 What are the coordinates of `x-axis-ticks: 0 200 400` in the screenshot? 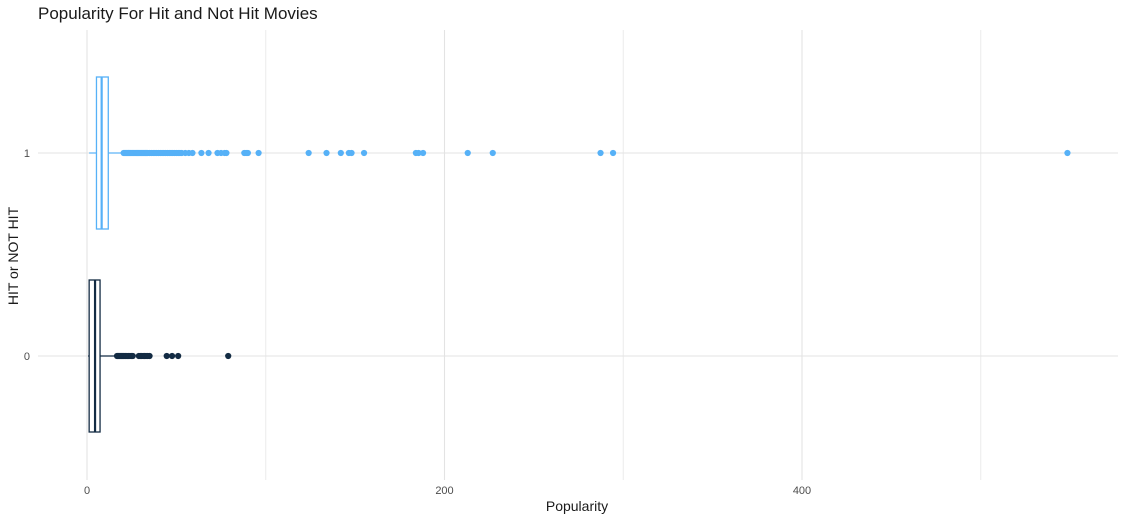 It's located at (447, 491).